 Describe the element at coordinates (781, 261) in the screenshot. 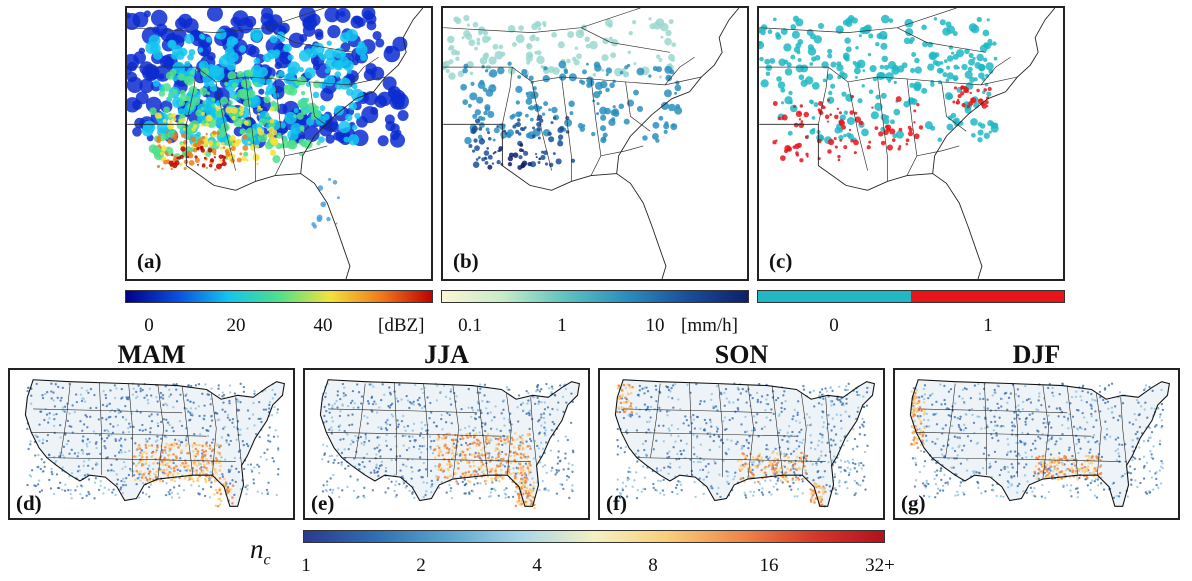

I see `panel-label: (c)` at that location.